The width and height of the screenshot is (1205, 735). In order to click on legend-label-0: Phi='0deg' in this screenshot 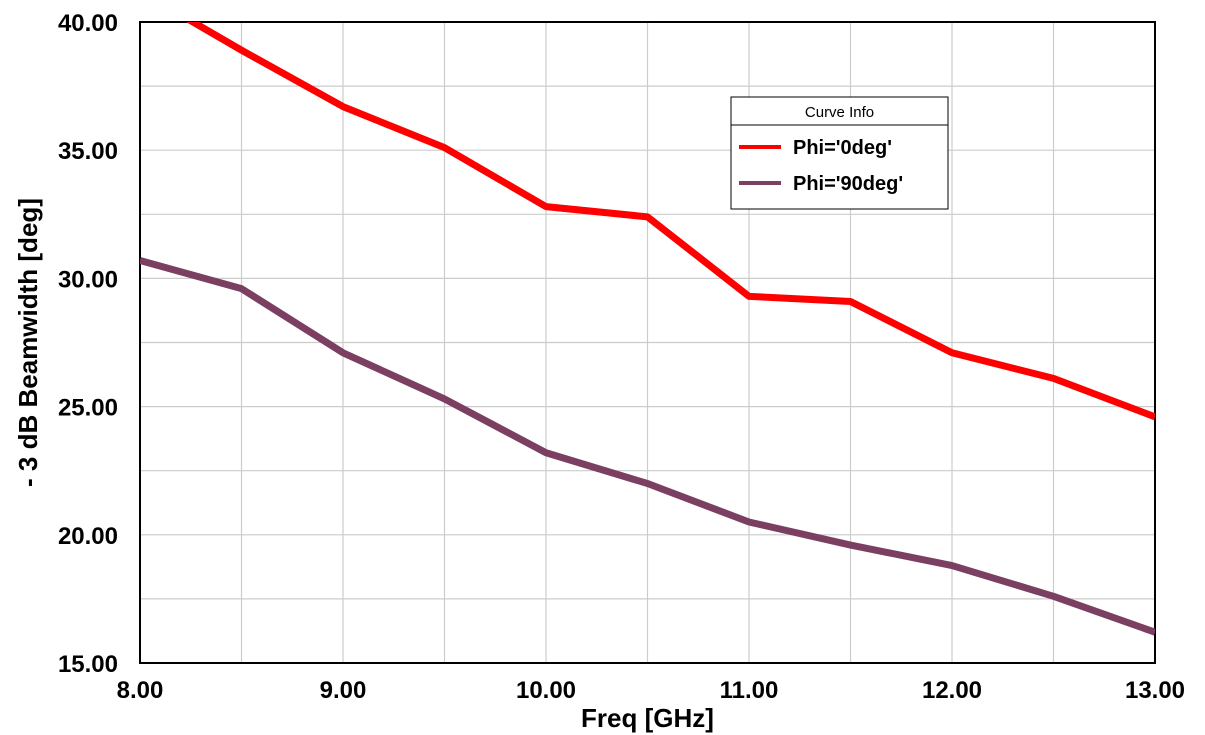, I will do `click(842, 148)`.